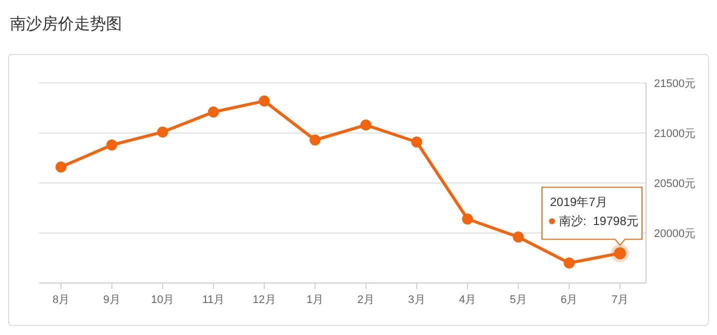  I want to click on y-tick-label: 20500元, so click(675, 184).